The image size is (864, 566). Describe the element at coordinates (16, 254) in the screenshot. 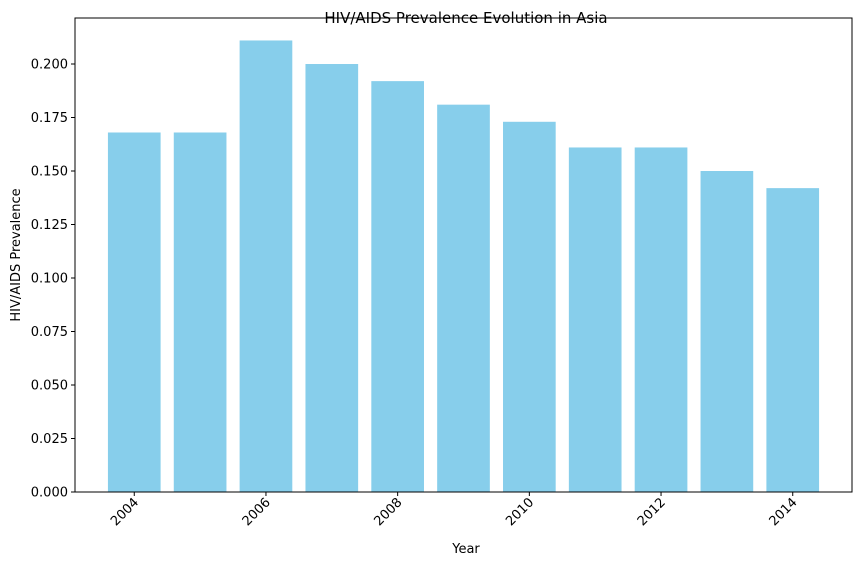

I see `y-axis-label: HIV/AIDS Prevalence` at that location.